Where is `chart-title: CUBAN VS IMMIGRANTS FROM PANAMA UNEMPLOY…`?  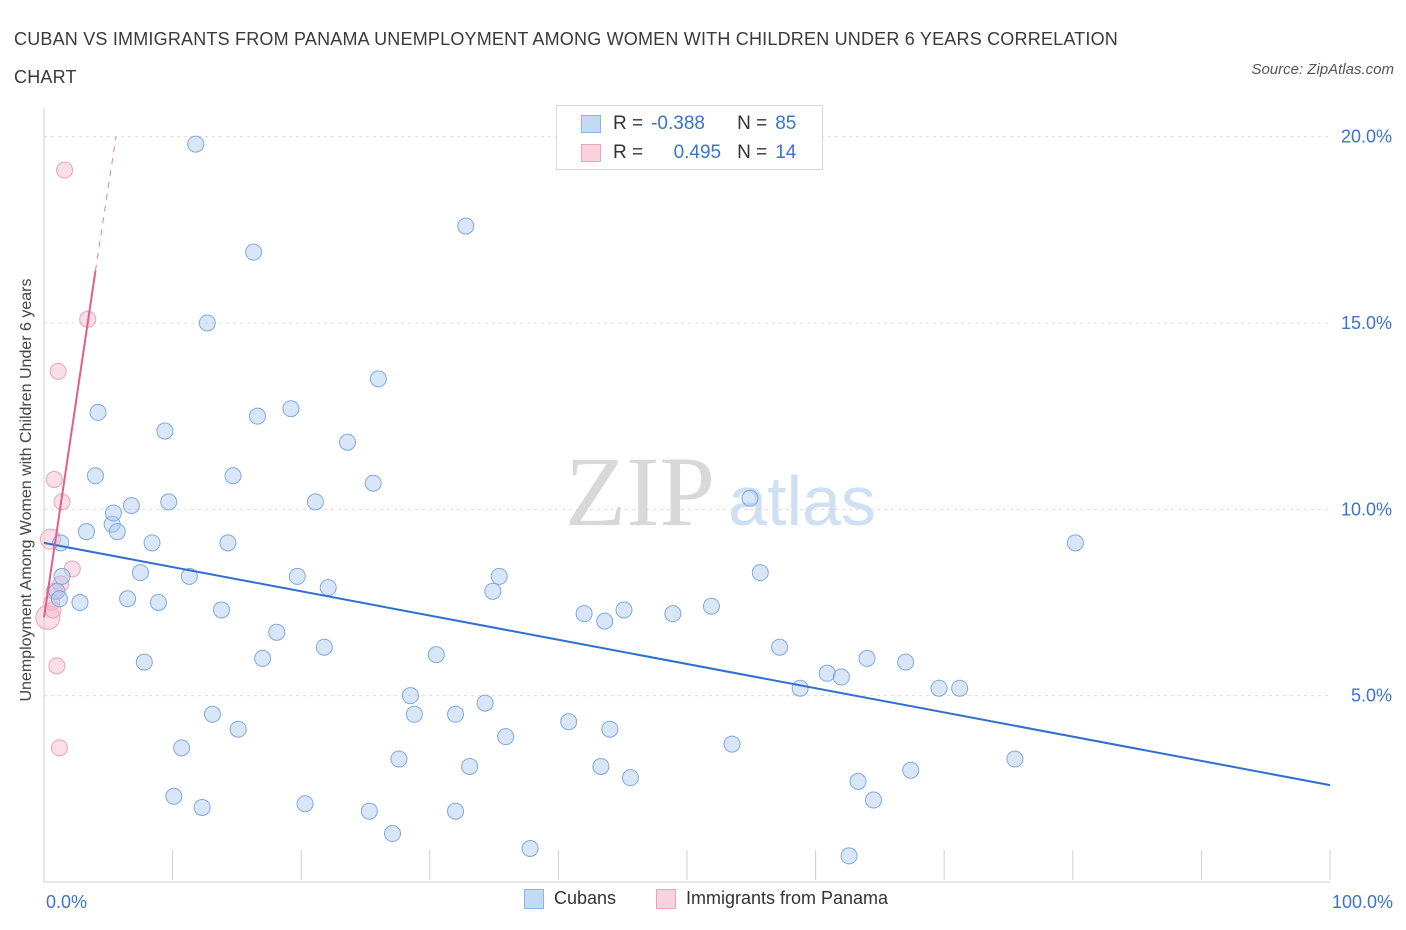 chart-title: CUBAN VS IMMIGRANTS FROM PANAMA UNEMPLOY… is located at coordinates (566, 58).